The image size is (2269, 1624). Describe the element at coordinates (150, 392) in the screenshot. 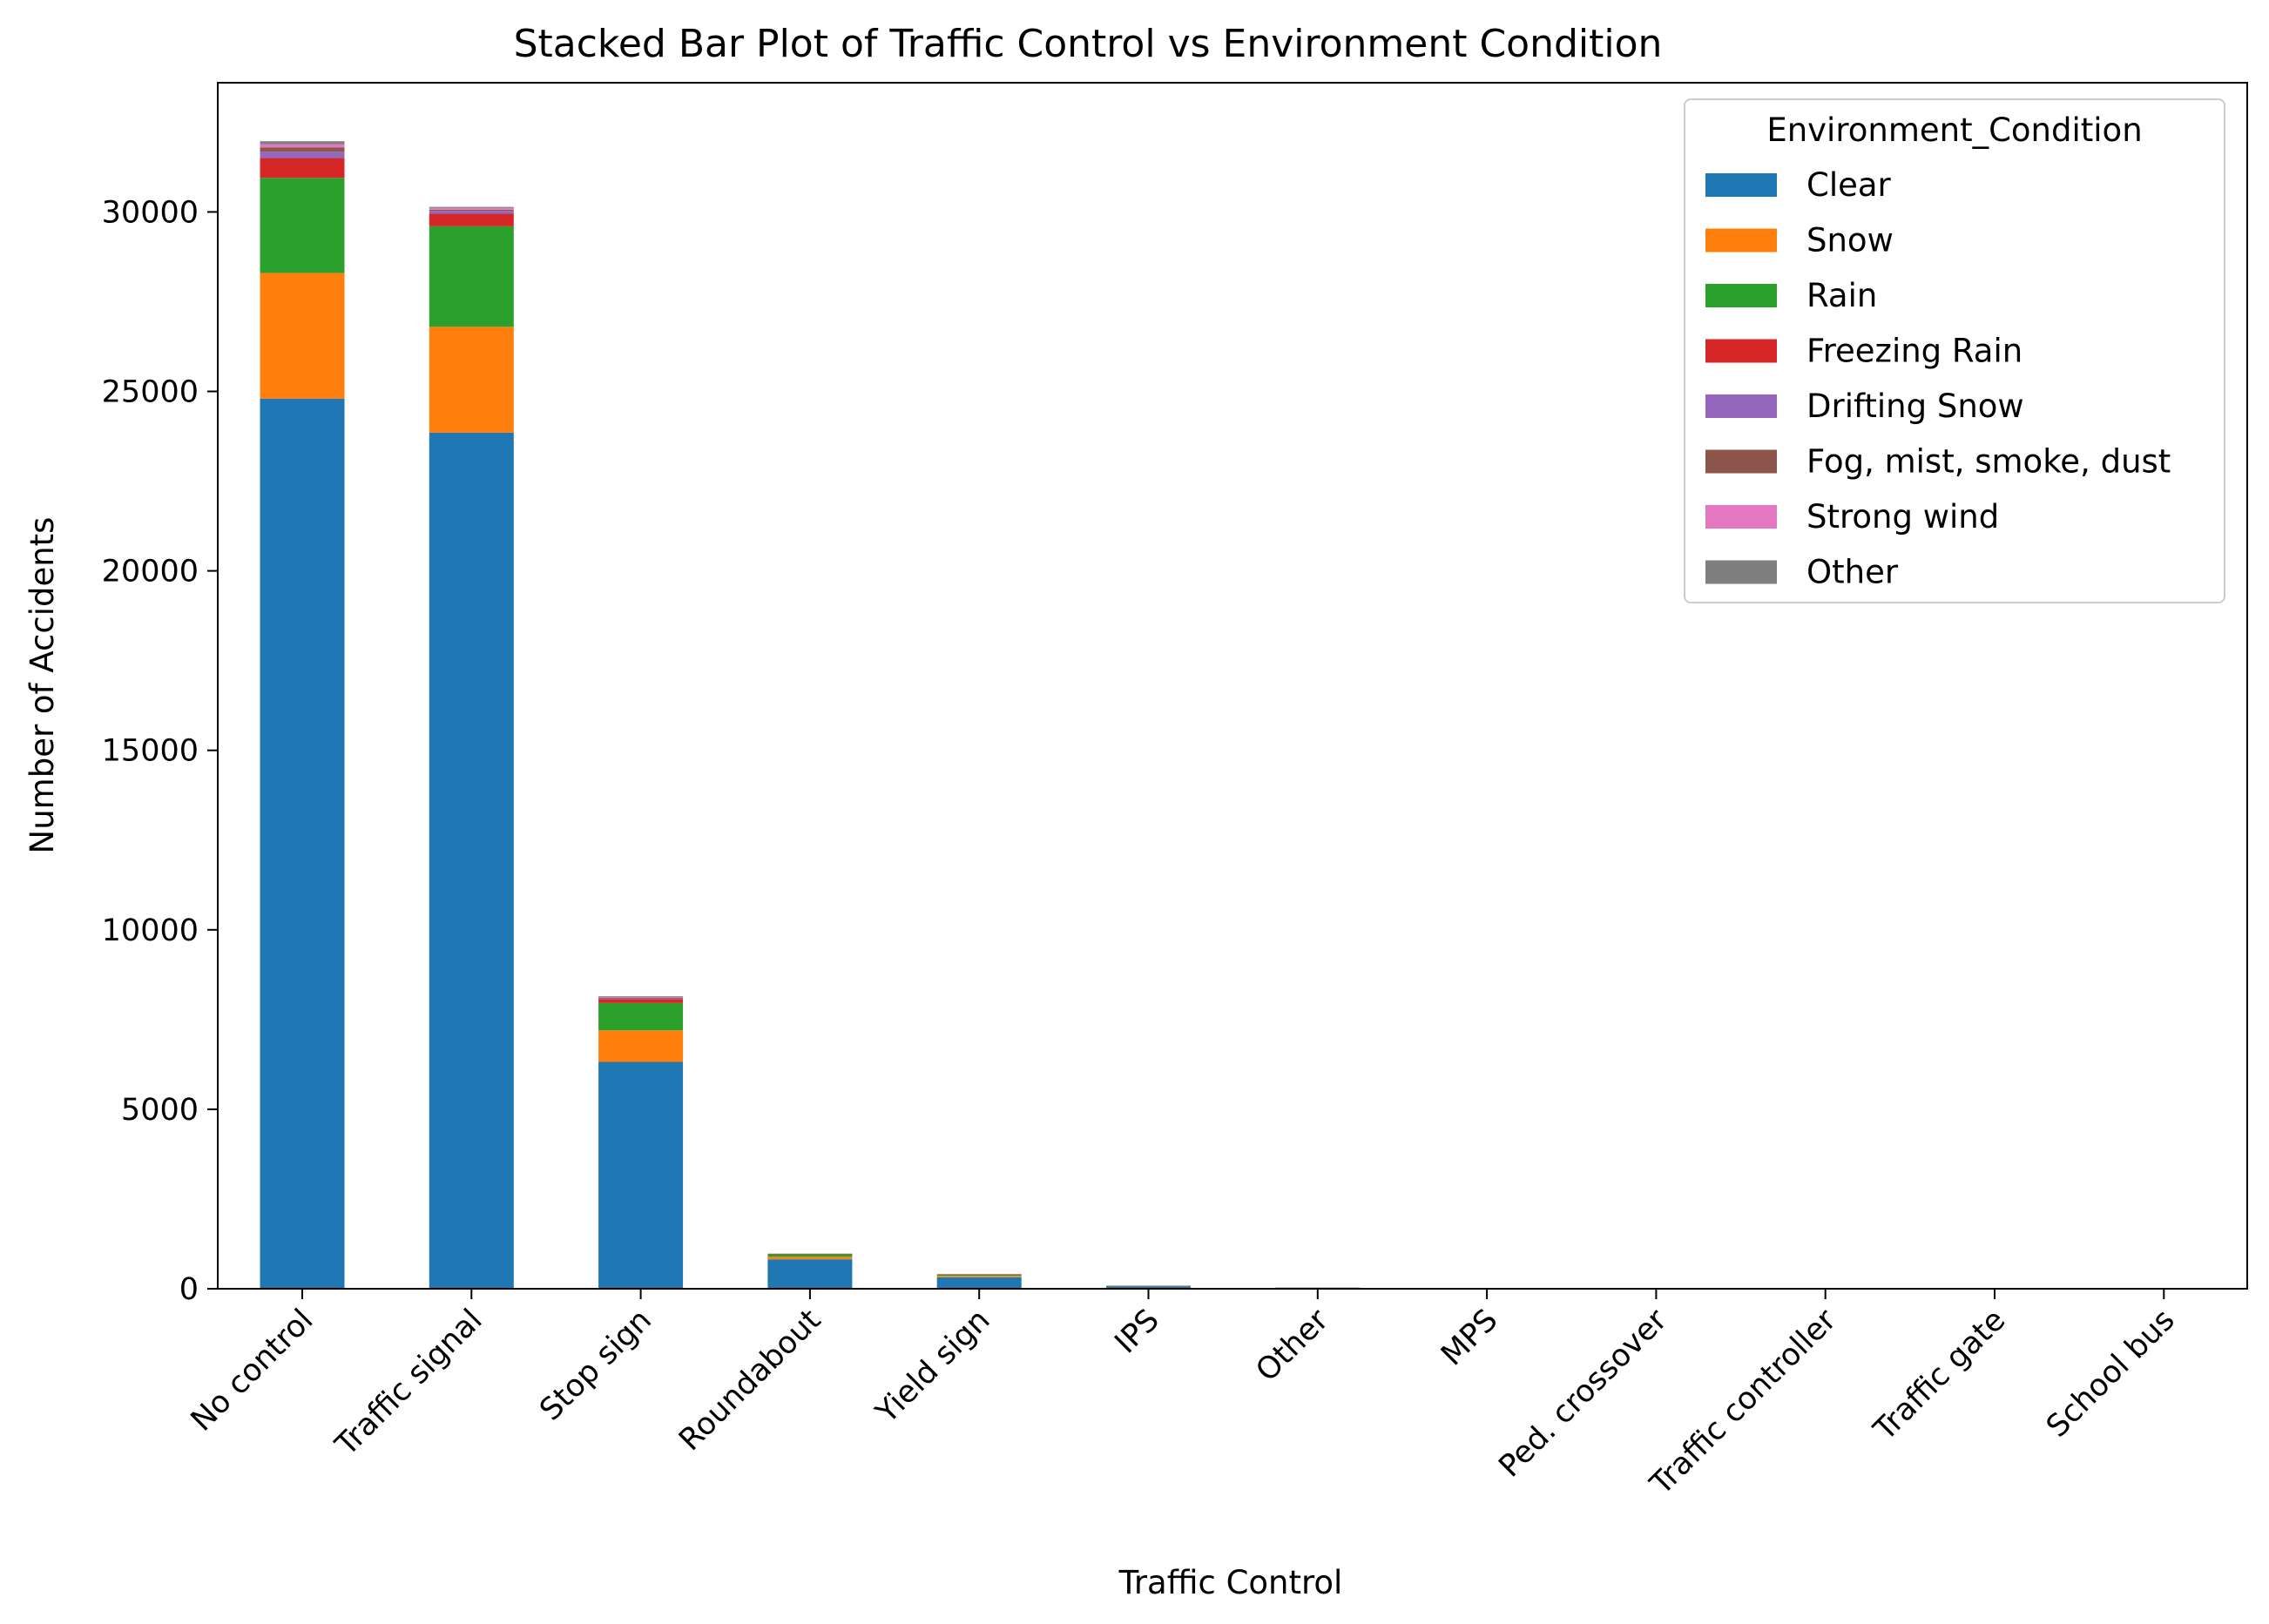

I see `y-tick-label: 25000` at that location.